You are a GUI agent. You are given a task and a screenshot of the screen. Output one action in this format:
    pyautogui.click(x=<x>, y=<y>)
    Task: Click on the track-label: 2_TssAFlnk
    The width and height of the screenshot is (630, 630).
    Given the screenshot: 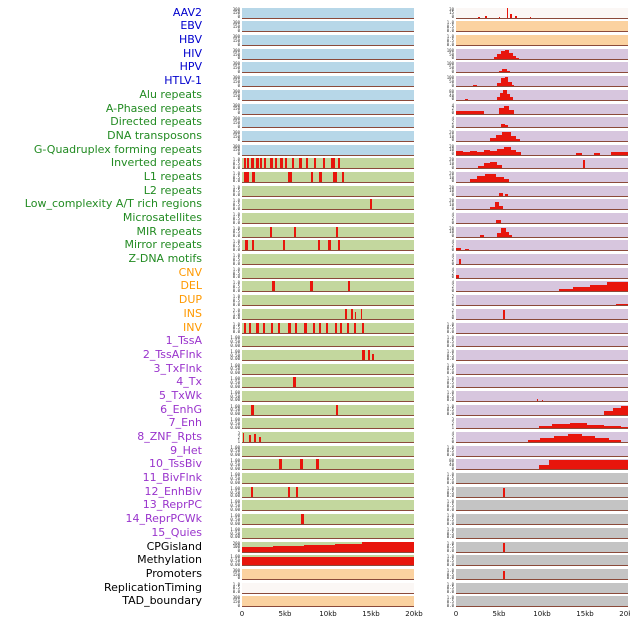 What is the action you would take?
    pyautogui.click(x=172, y=354)
    